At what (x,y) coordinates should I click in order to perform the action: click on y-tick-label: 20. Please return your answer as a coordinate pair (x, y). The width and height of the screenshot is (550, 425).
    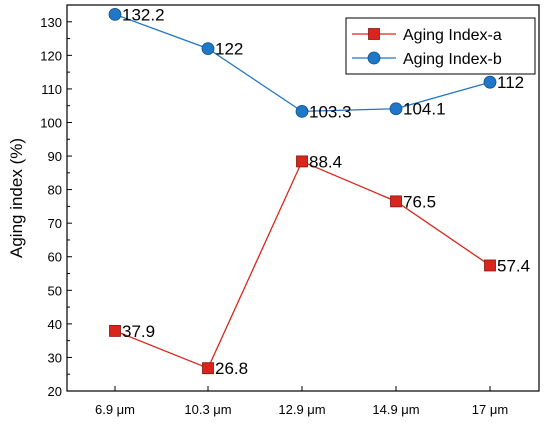
    Looking at the image, I should click on (55, 391).